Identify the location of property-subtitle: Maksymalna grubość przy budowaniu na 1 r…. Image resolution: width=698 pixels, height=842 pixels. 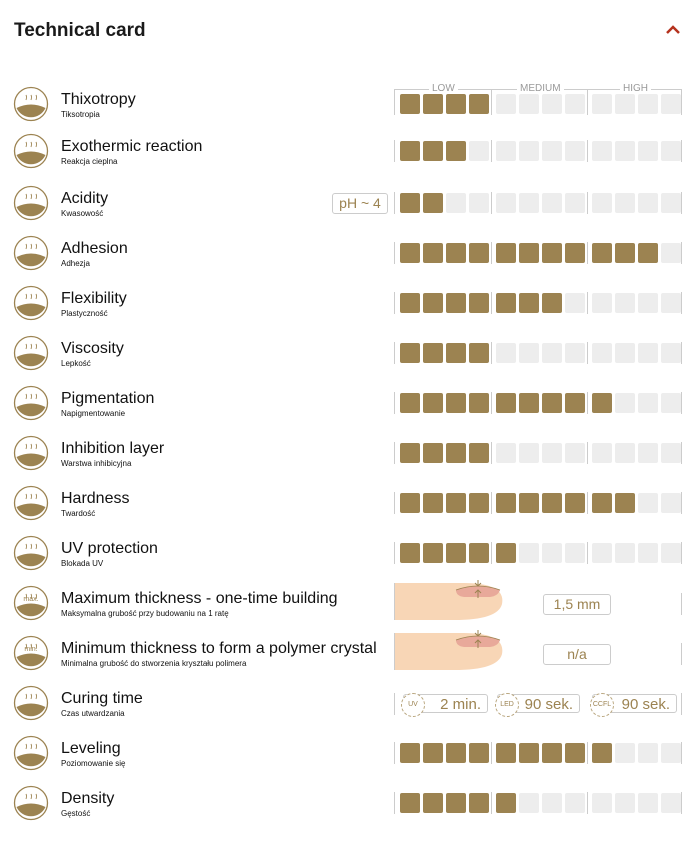
(145, 613).